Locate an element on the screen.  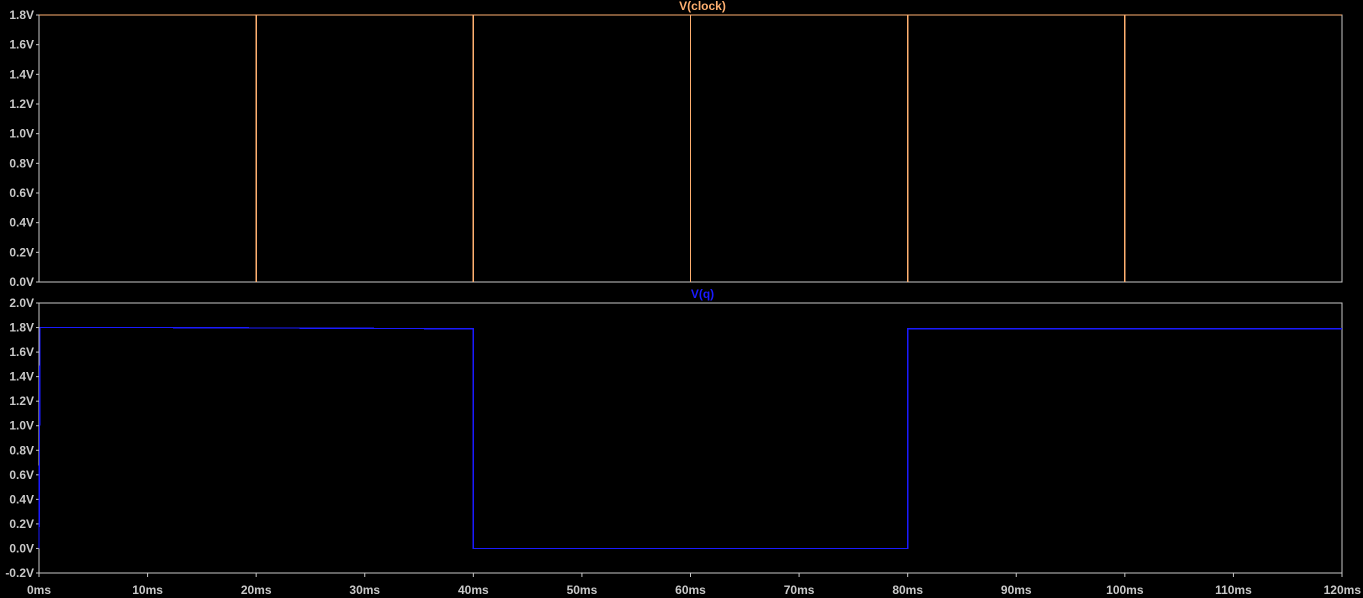
clock-y-tick-label: 0.0V is located at coordinates (21, 282).